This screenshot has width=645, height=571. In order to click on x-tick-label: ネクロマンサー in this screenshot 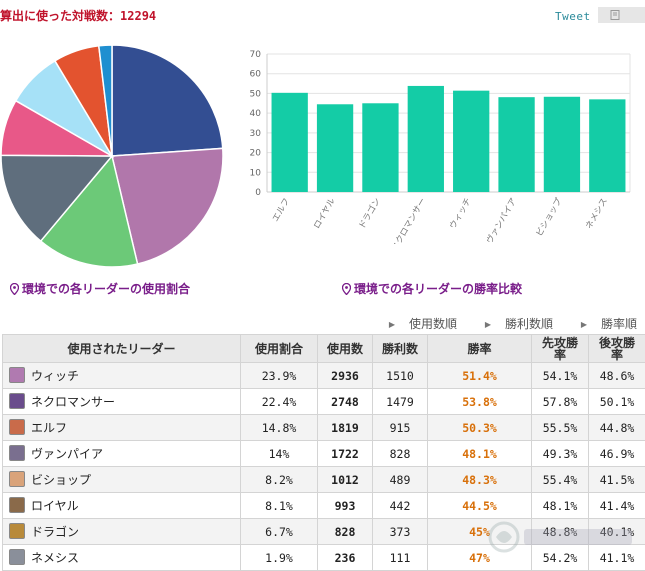, I will do `click(409, 221)`.